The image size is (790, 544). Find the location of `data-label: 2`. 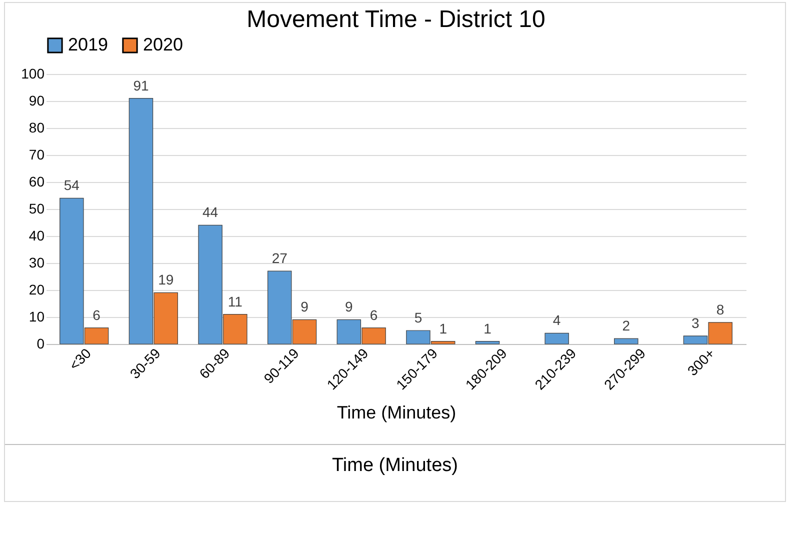

data-label: 2 is located at coordinates (626, 326).